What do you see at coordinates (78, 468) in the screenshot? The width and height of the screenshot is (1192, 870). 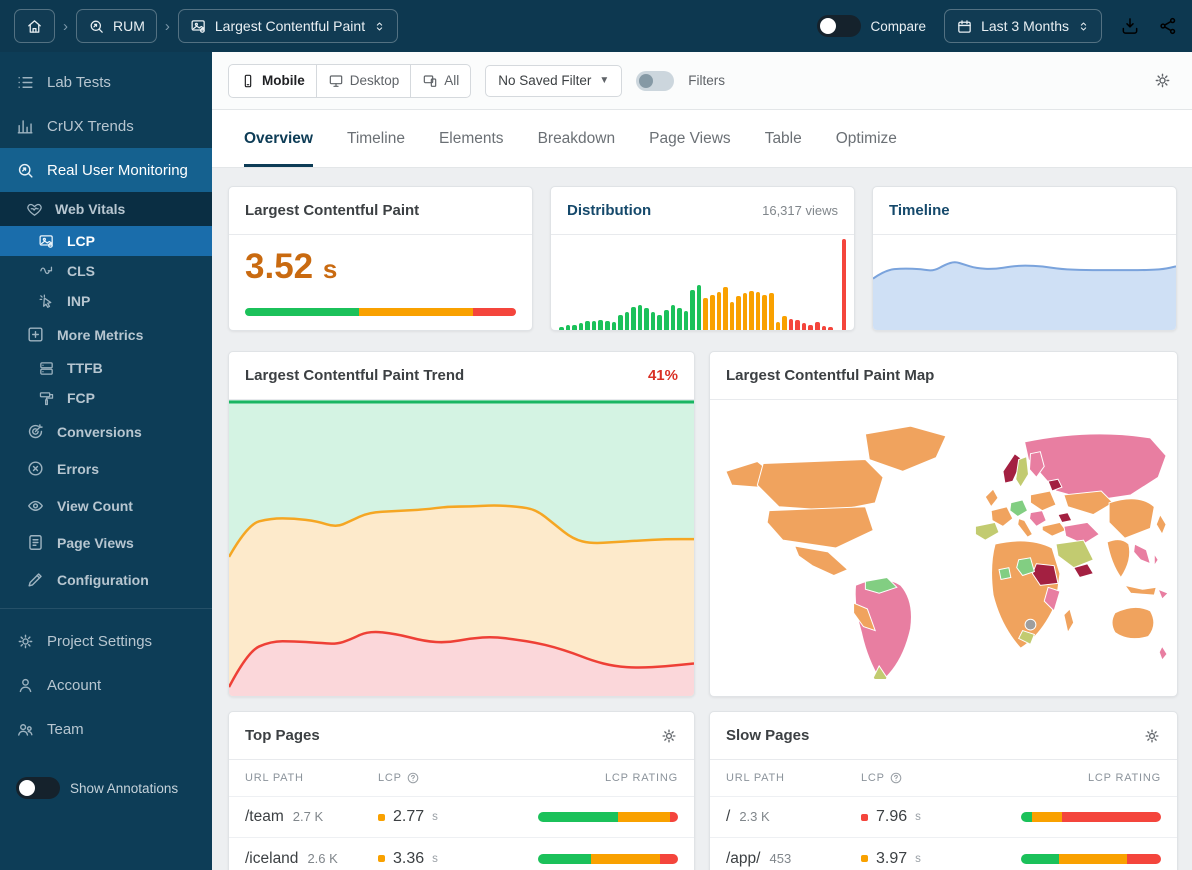 I see `sidebar-item-label: Errors` at bounding box center [78, 468].